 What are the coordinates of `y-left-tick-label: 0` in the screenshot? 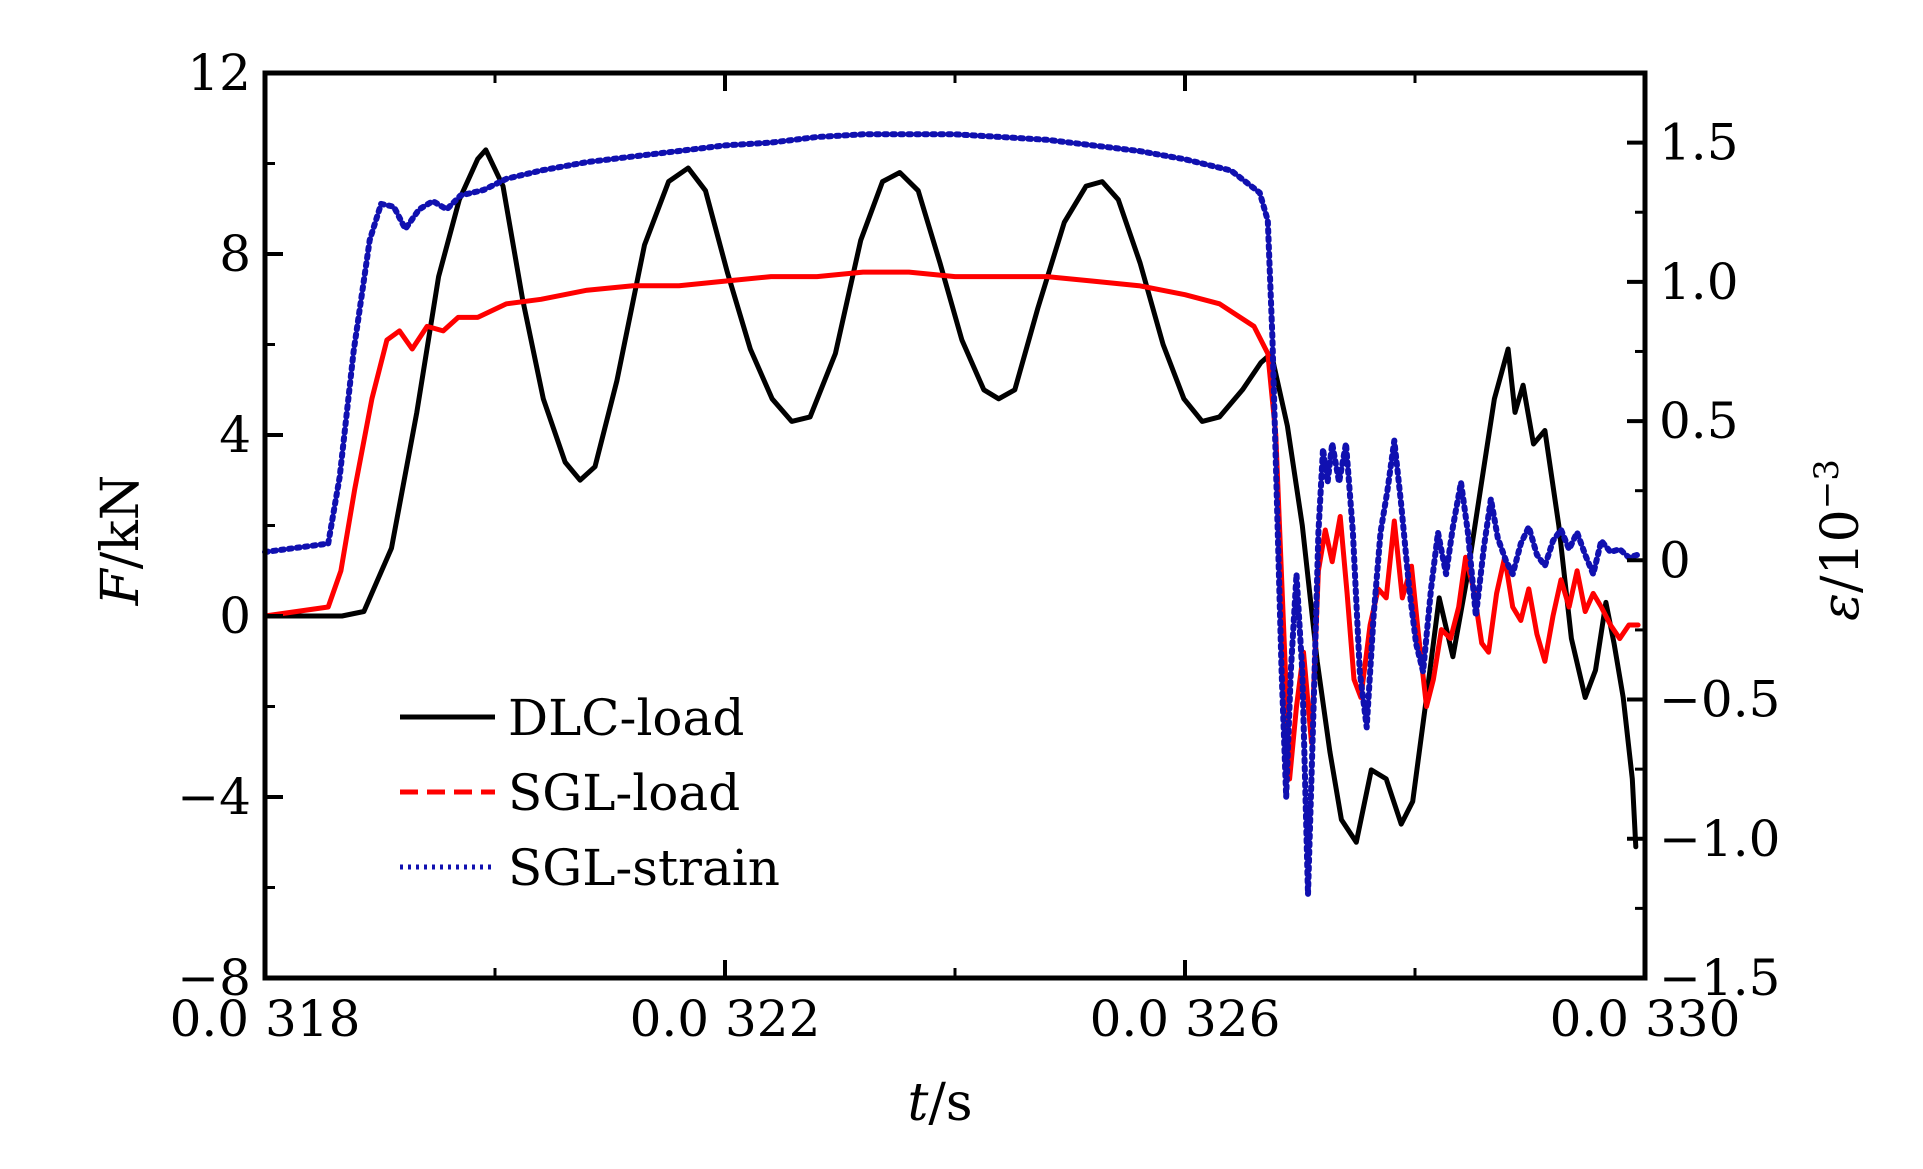 It's located at (235, 616).